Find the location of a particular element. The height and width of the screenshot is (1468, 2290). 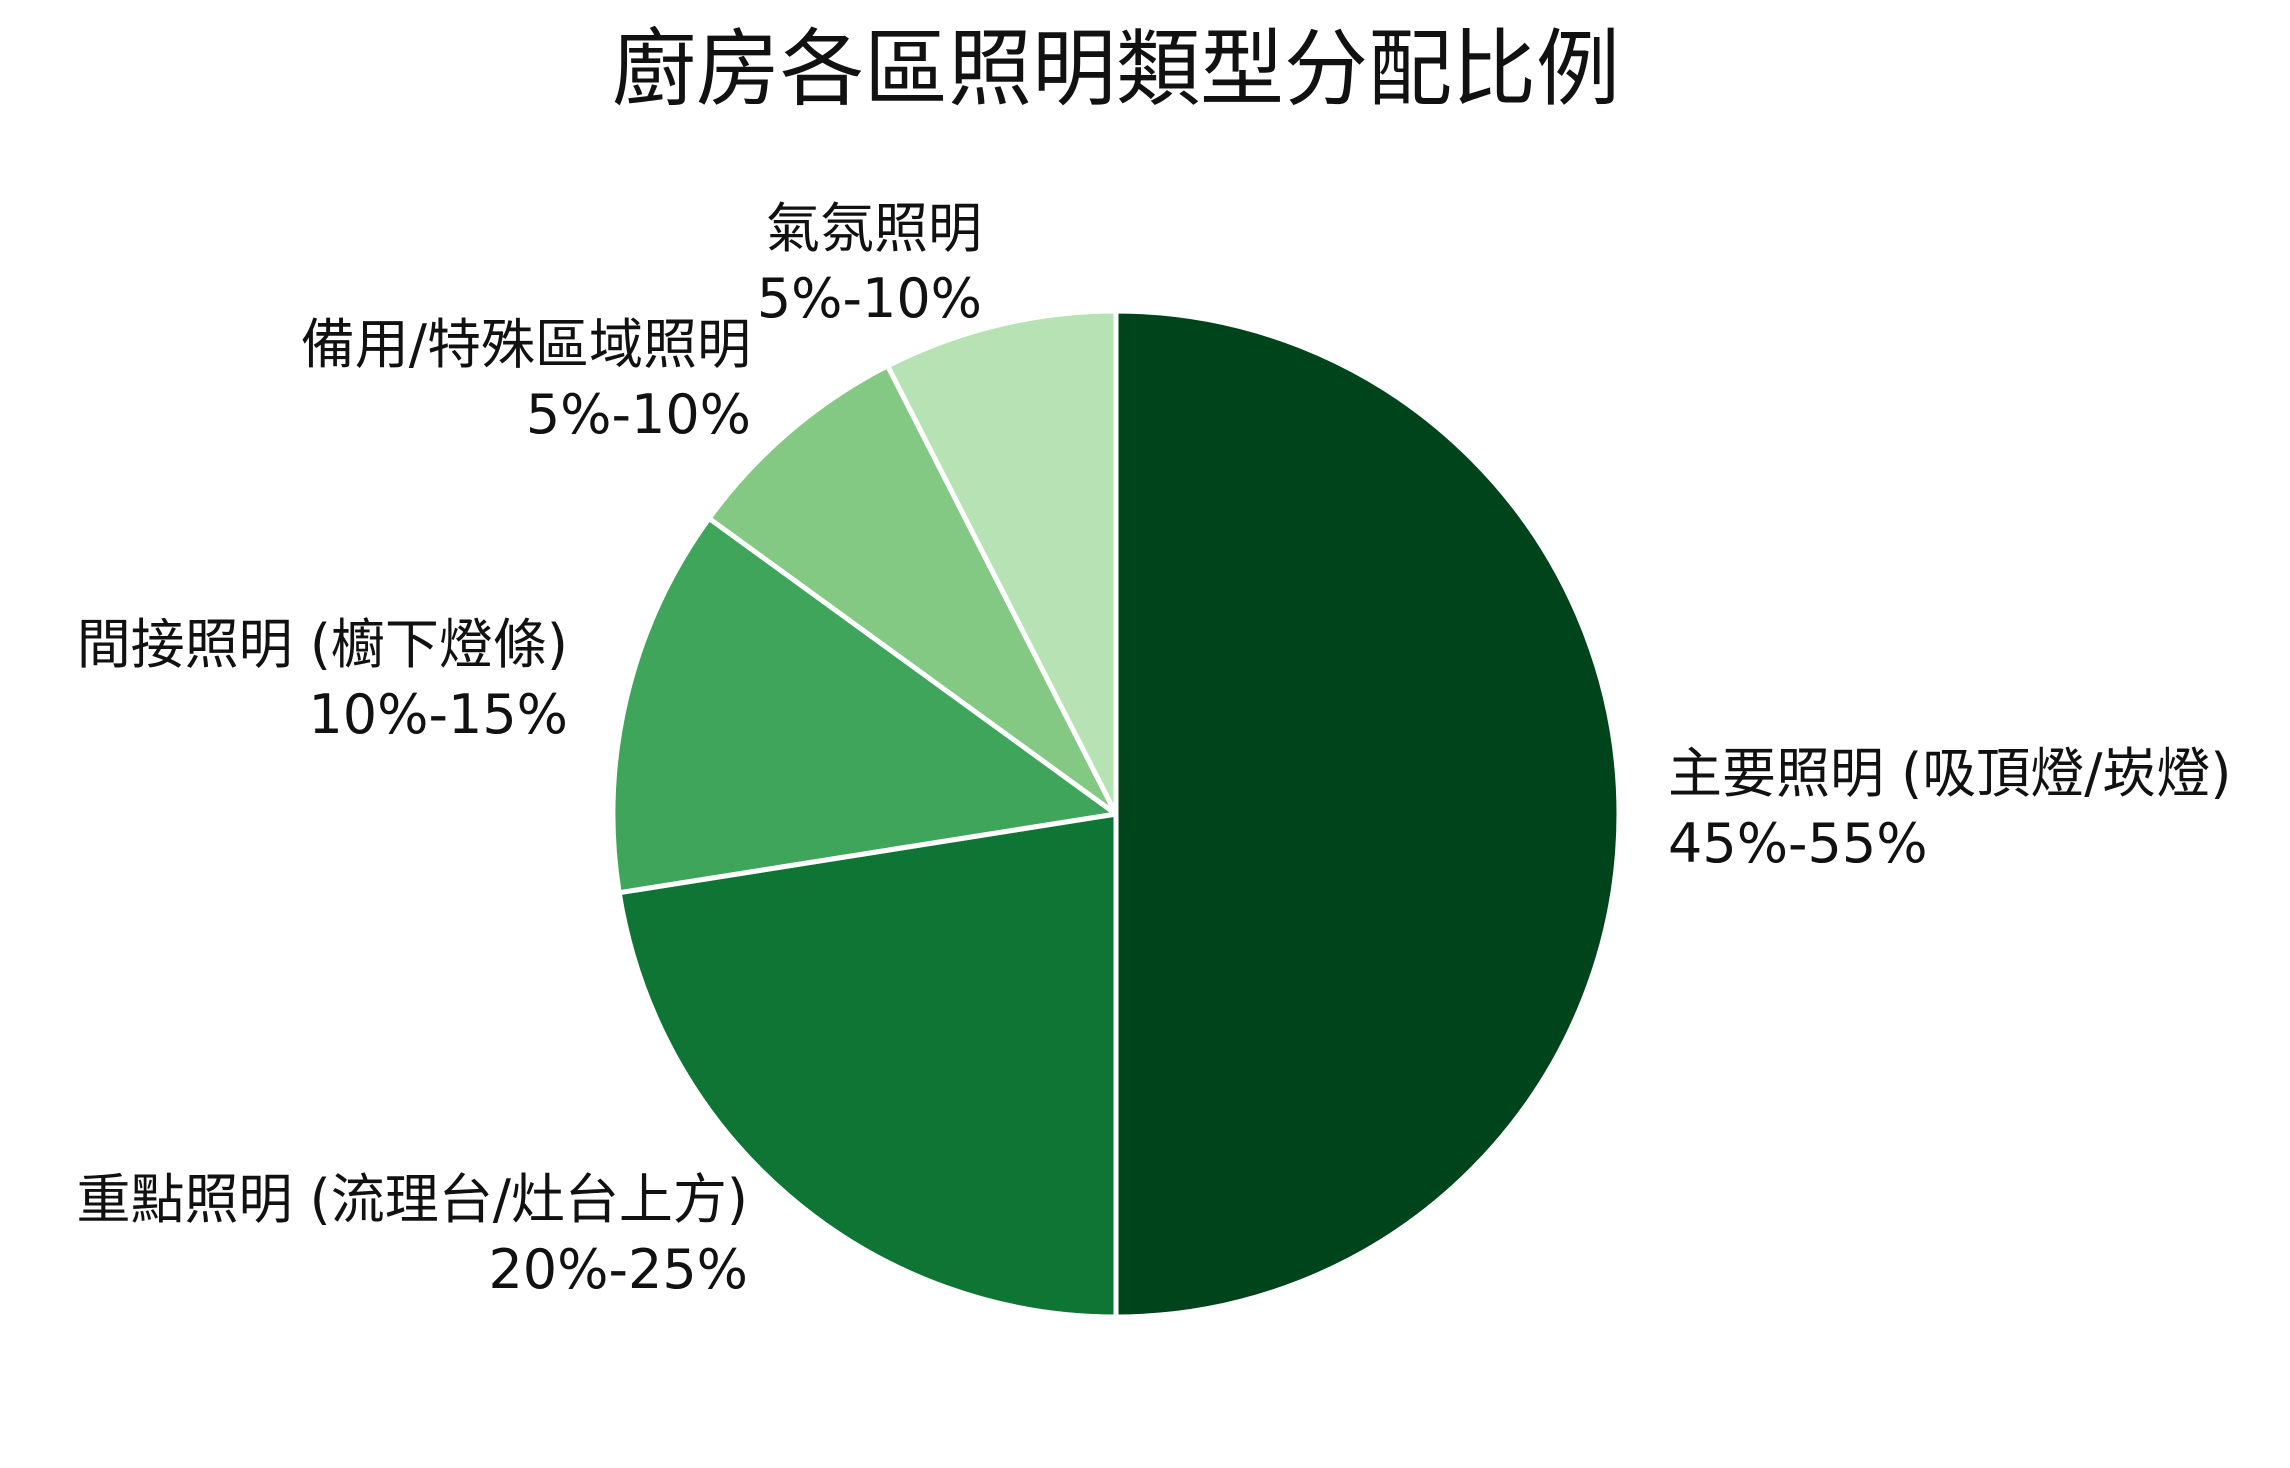

slice-label-3: 間接照明 (櫥下燈條) is located at coordinates (322, 644).